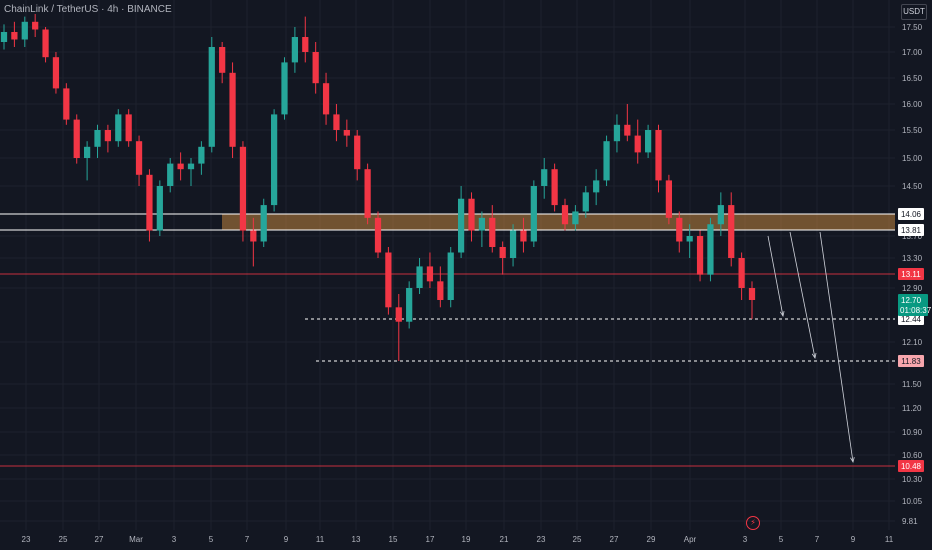 The height and width of the screenshot is (550, 932). Describe the element at coordinates (753, 523) in the screenshot. I see `lightning-icon: ⚡` at that location.